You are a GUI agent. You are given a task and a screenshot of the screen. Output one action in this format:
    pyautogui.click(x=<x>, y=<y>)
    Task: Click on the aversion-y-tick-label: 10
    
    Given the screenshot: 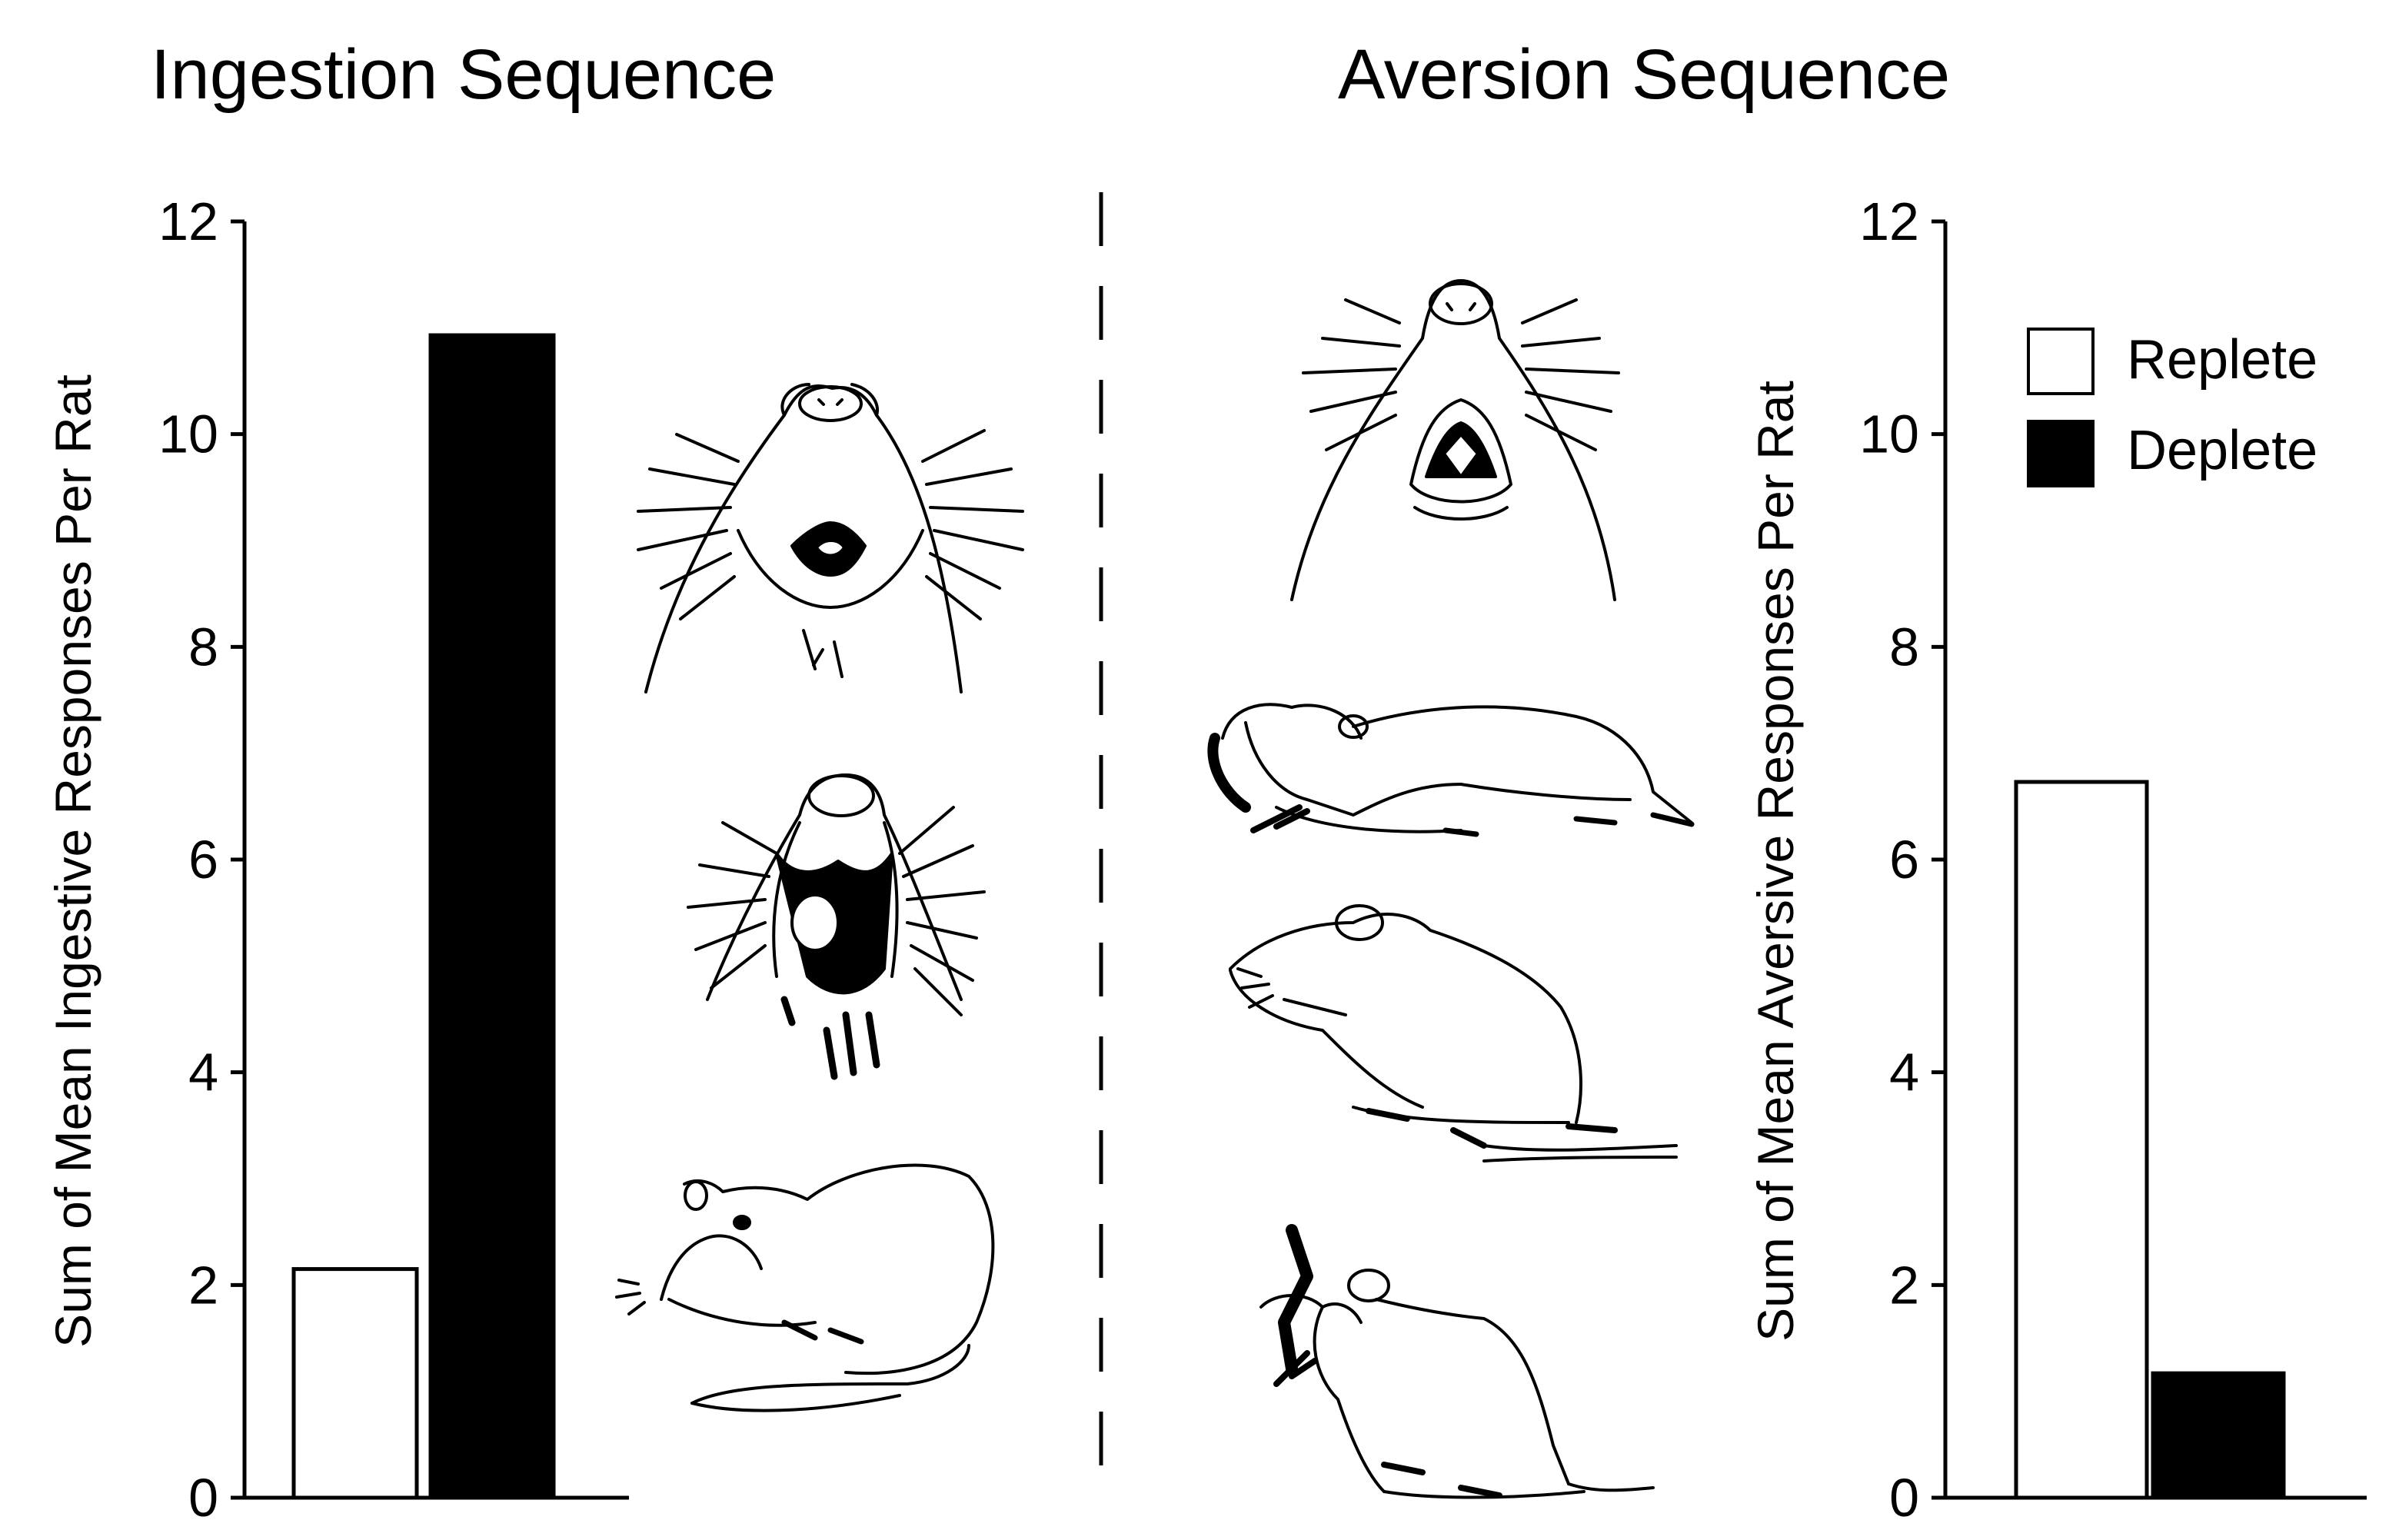 What is the action you would take?
    pyautogui.click(x=1889, y=434)
    